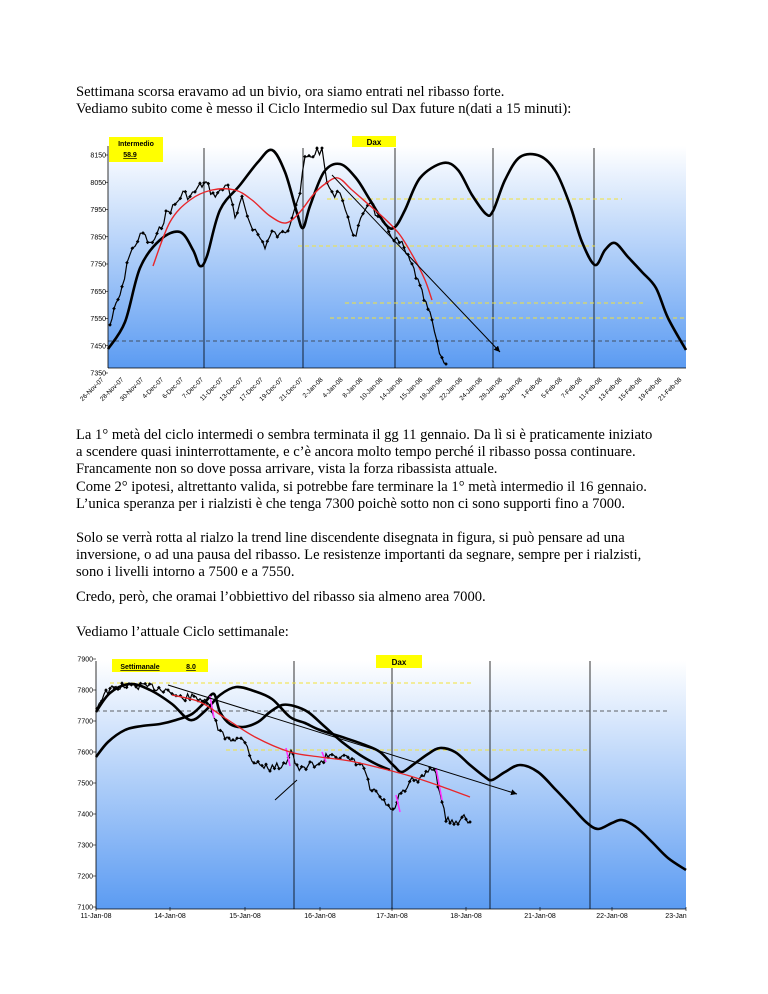 Image resolution: width=768 pixels, height=994 pixels. What do you see at coordinates (286, 790) in the screenshot?
I see `chart2-support-arrow` at bounding box center [286, 790].